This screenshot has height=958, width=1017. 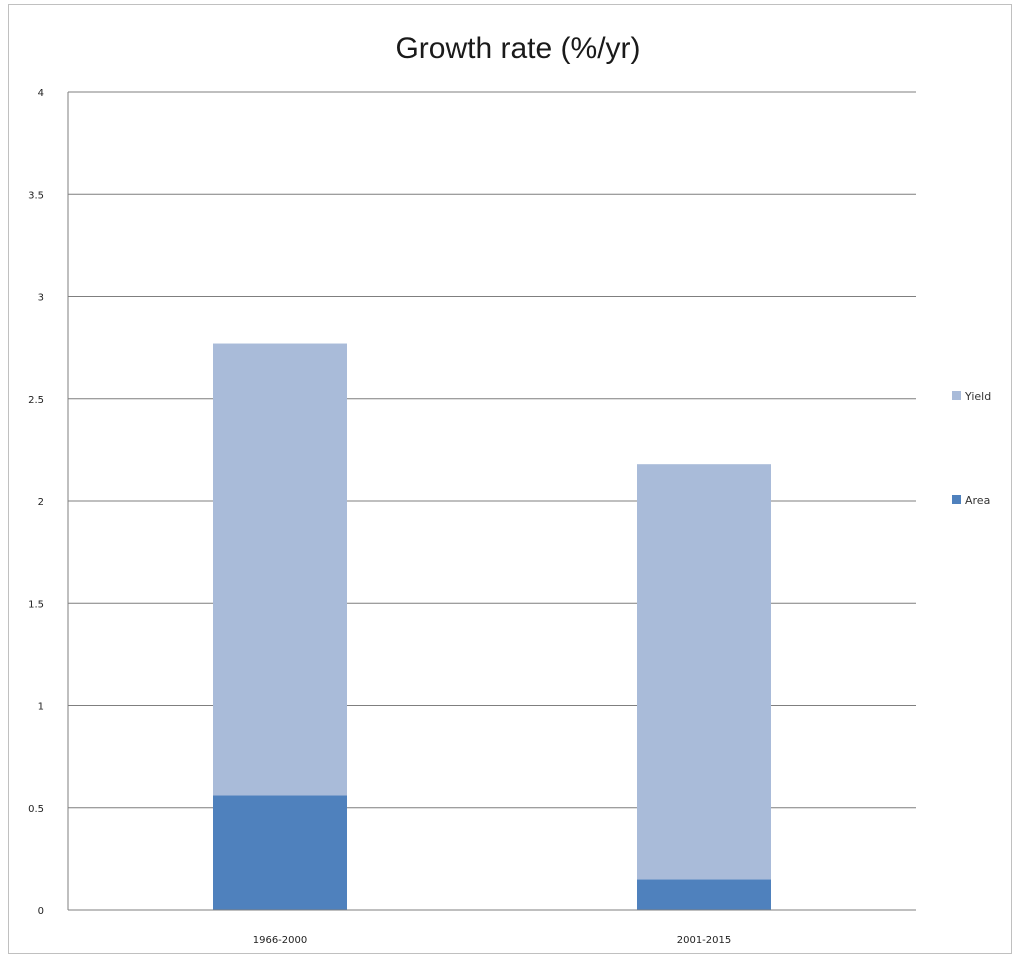 What do you see at coordinates (36, 604) in the screenshot?
I see `y-tick-label: 1.5` at bounding box center [36, 604].